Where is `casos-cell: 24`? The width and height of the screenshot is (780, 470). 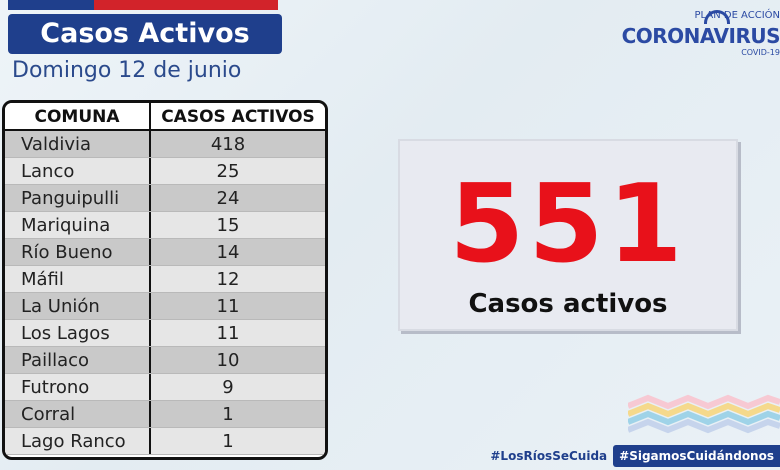 casos-cell: 24 is located at coordinates (228, 198).